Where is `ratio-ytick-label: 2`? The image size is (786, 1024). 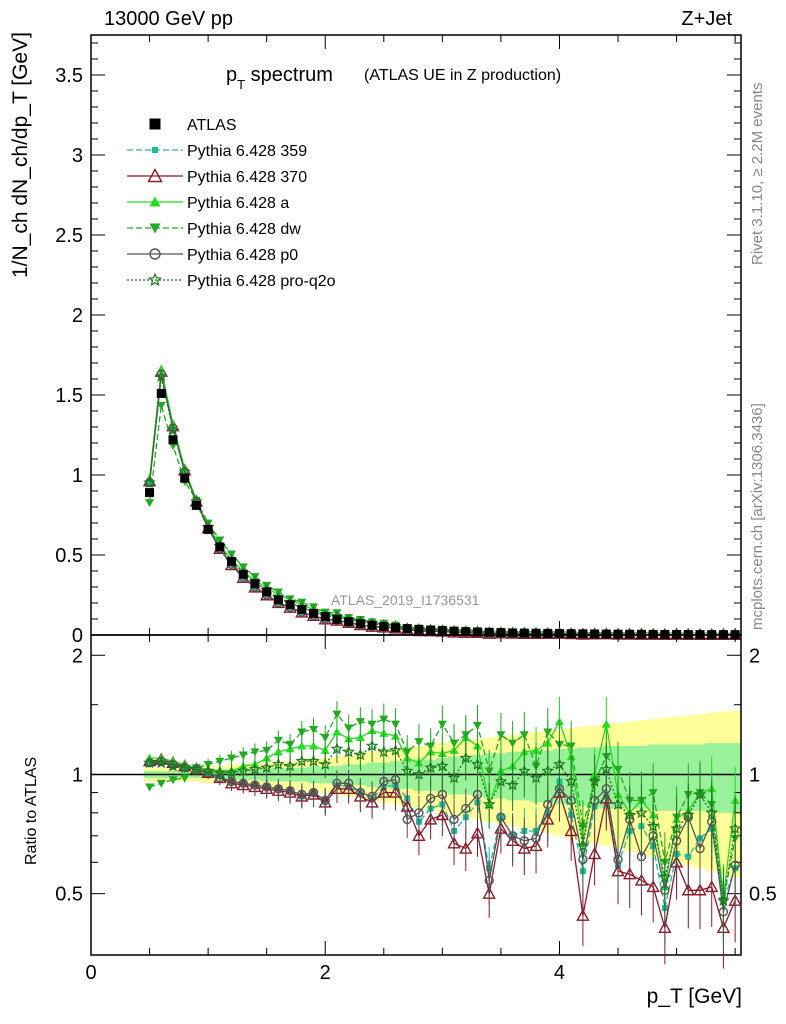
ratio-ytick-label: 2 is located at coordinates (77, 656).